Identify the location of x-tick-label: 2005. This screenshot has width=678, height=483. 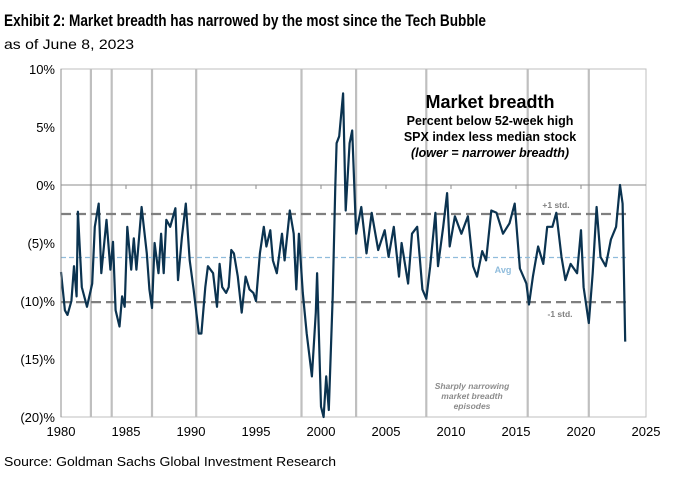
(386, 431).